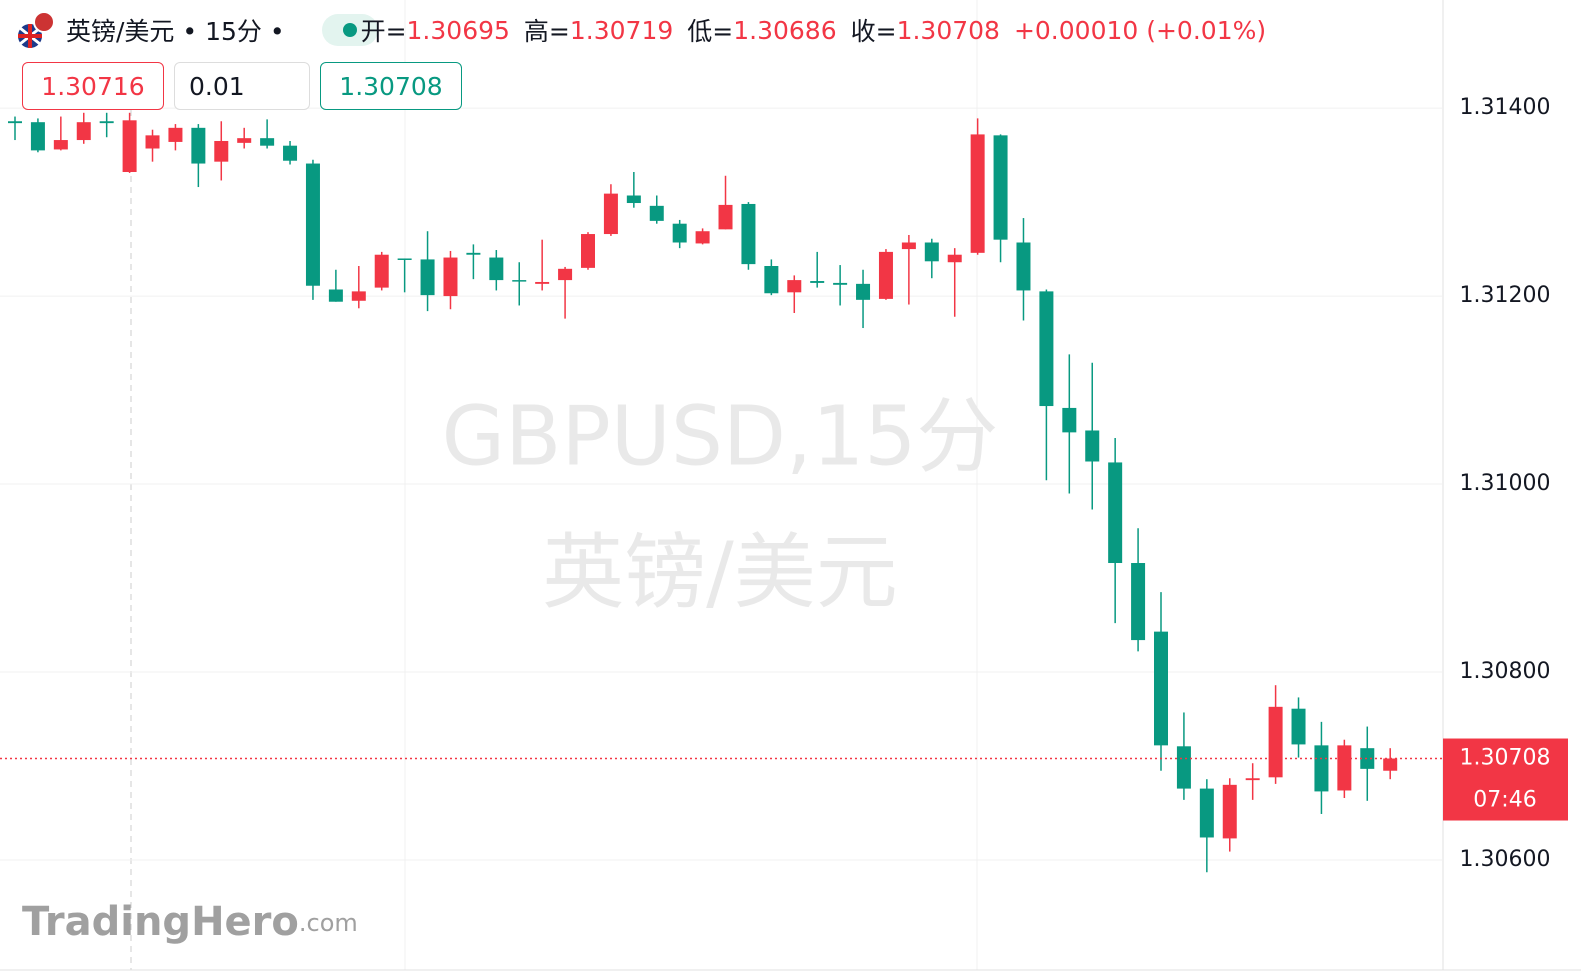  Describe the element at coordinates (785, 30) in the screenshot. I see `low-value: 1.30686` at that location.